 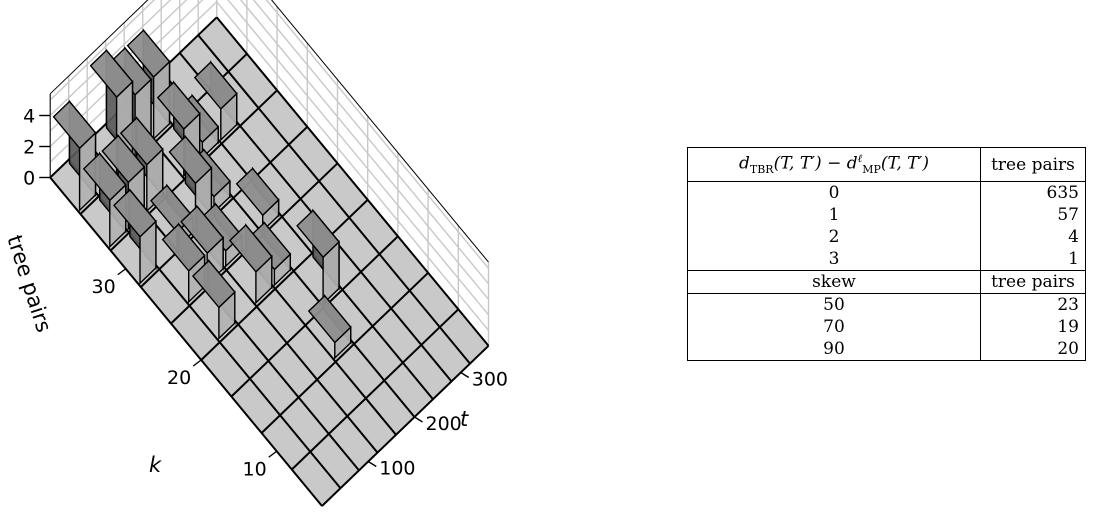 I want to click on k-axis-label: k, so click(x=155, y=465).